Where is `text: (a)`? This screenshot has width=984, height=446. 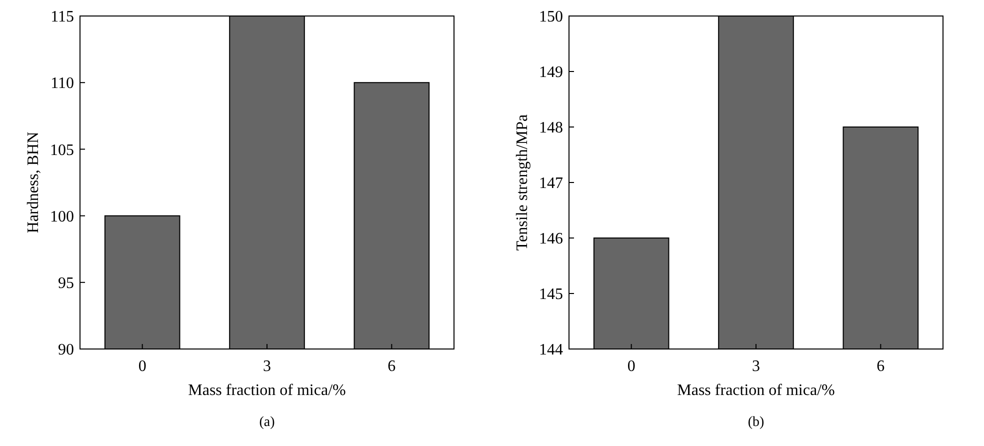
text: (a) is located at coordinates (267, 422).